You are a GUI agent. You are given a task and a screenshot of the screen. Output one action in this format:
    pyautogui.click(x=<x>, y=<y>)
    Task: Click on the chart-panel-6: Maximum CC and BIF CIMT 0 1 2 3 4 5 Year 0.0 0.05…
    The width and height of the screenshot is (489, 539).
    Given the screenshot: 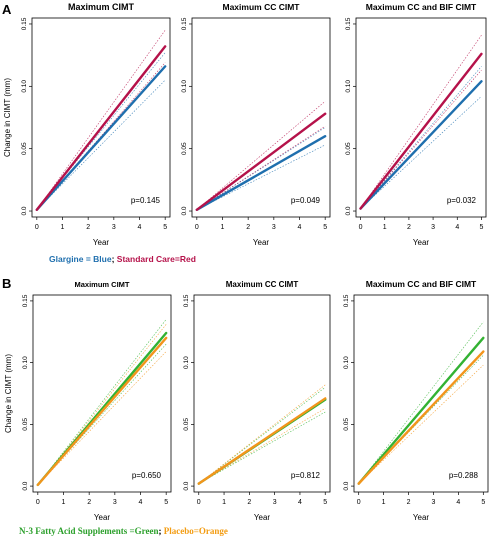 What is the action you would take?
    pyautogui.click(x=416, y=400)
    